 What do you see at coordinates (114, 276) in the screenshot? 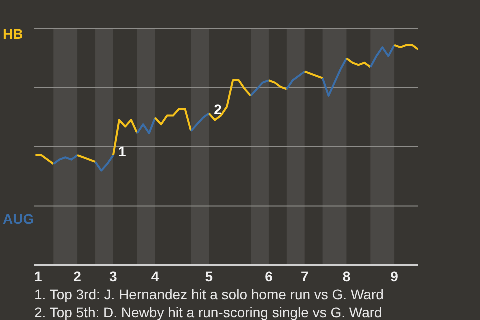
I see `x-tick-label: 3` at bounding box center [114, 276].